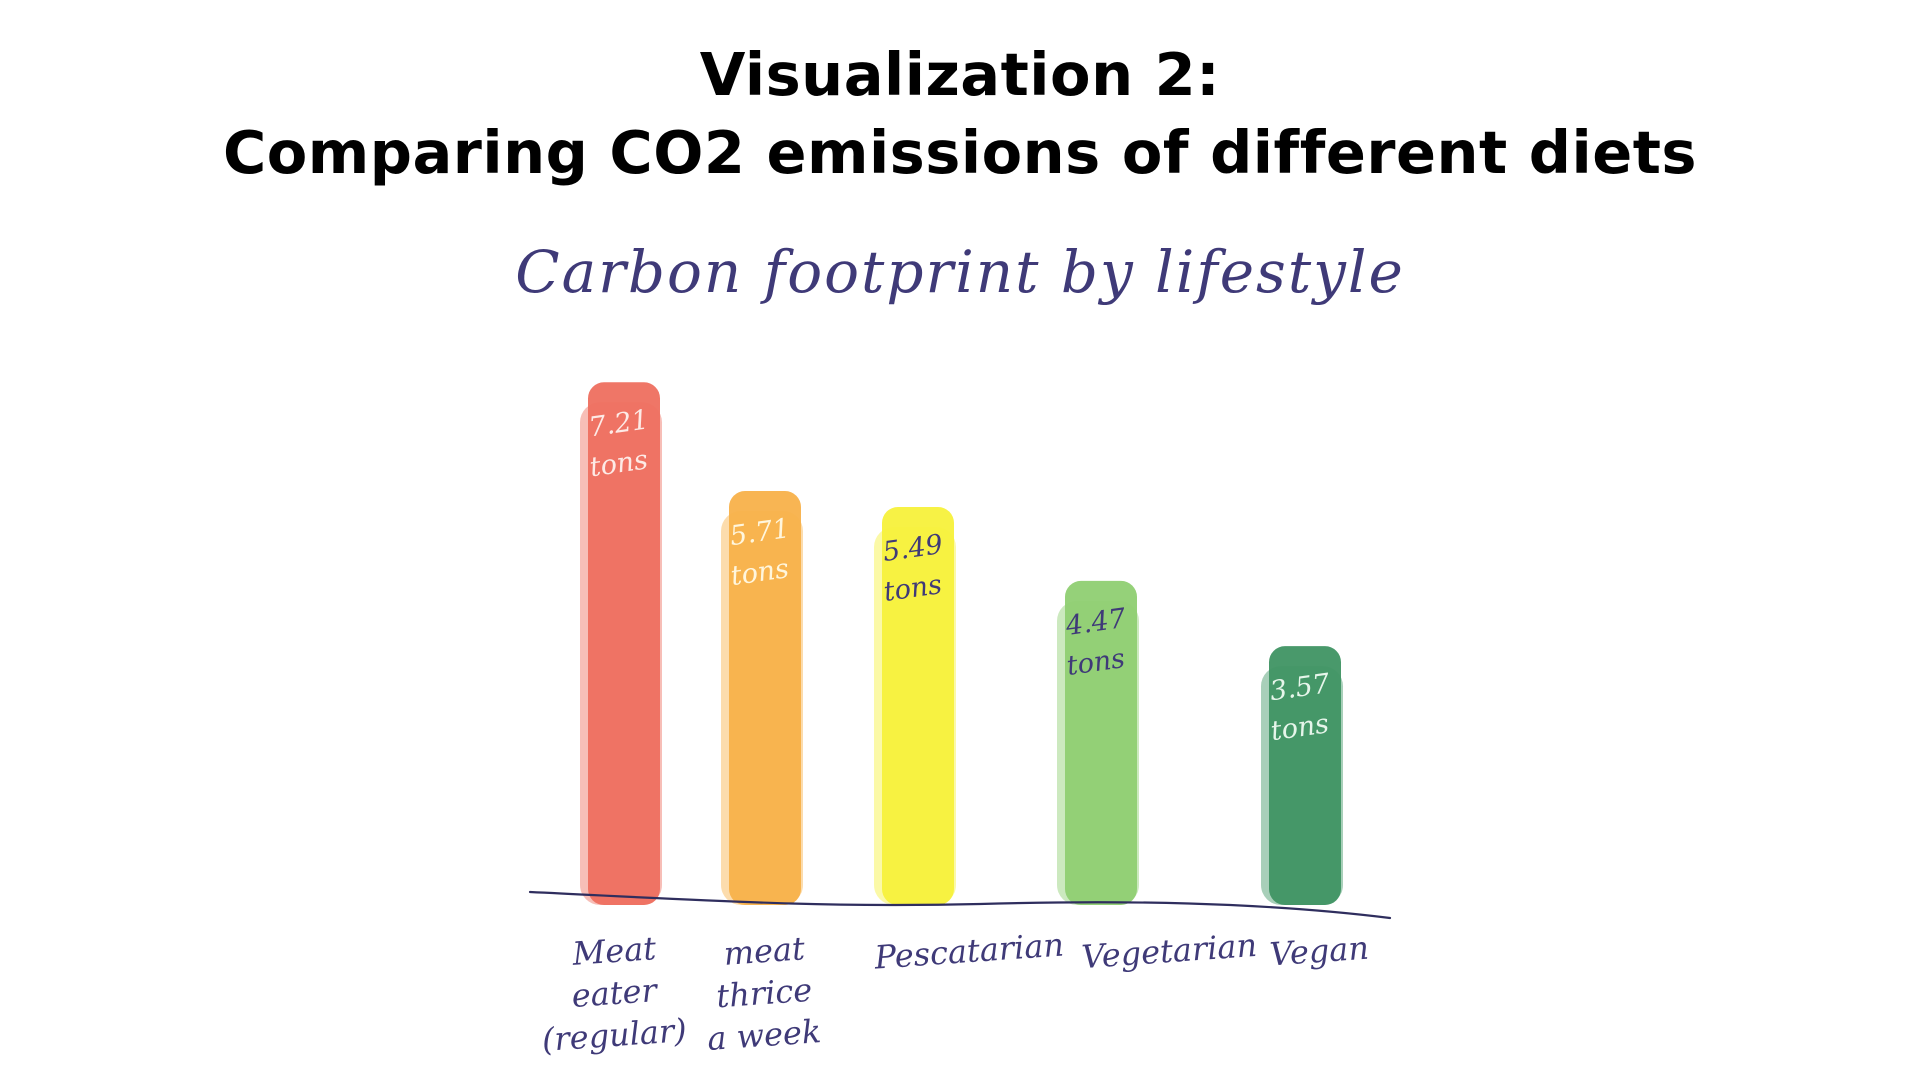  Describe the element at coordinates (764, 993) in the screenshot. I see `category-label: thrice` at that location.